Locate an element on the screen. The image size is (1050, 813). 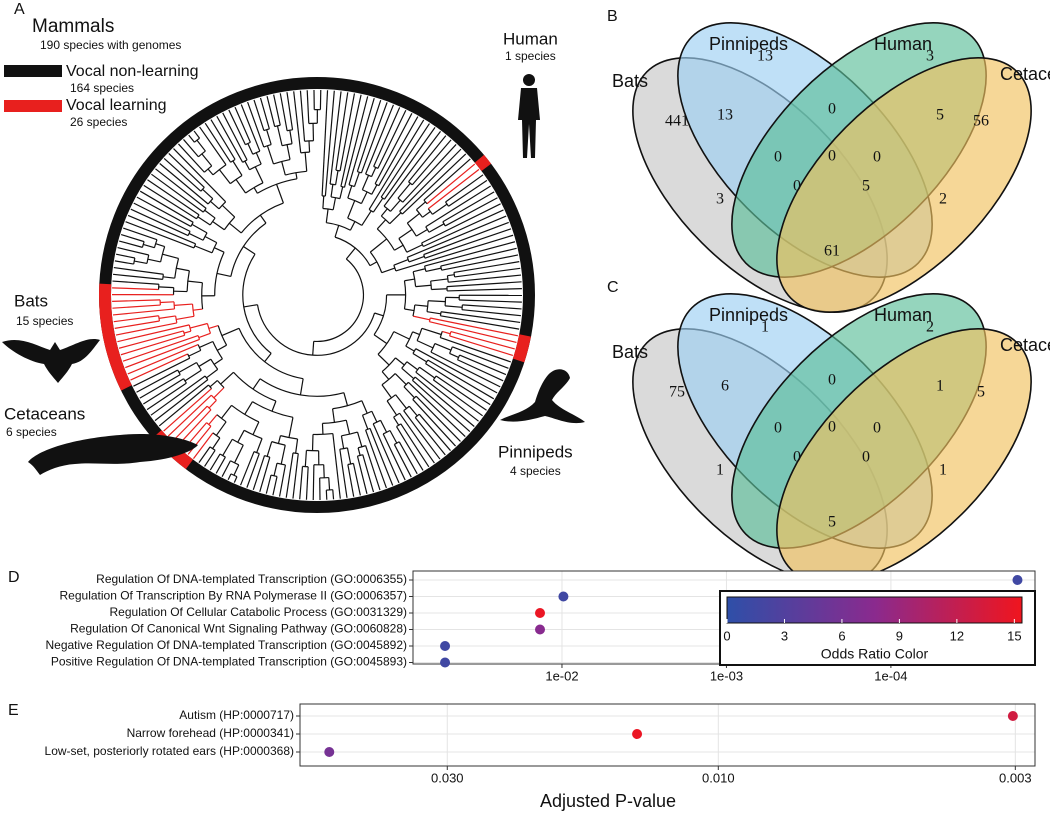
clade-count: 4 species is located at coordinates (535, 471).